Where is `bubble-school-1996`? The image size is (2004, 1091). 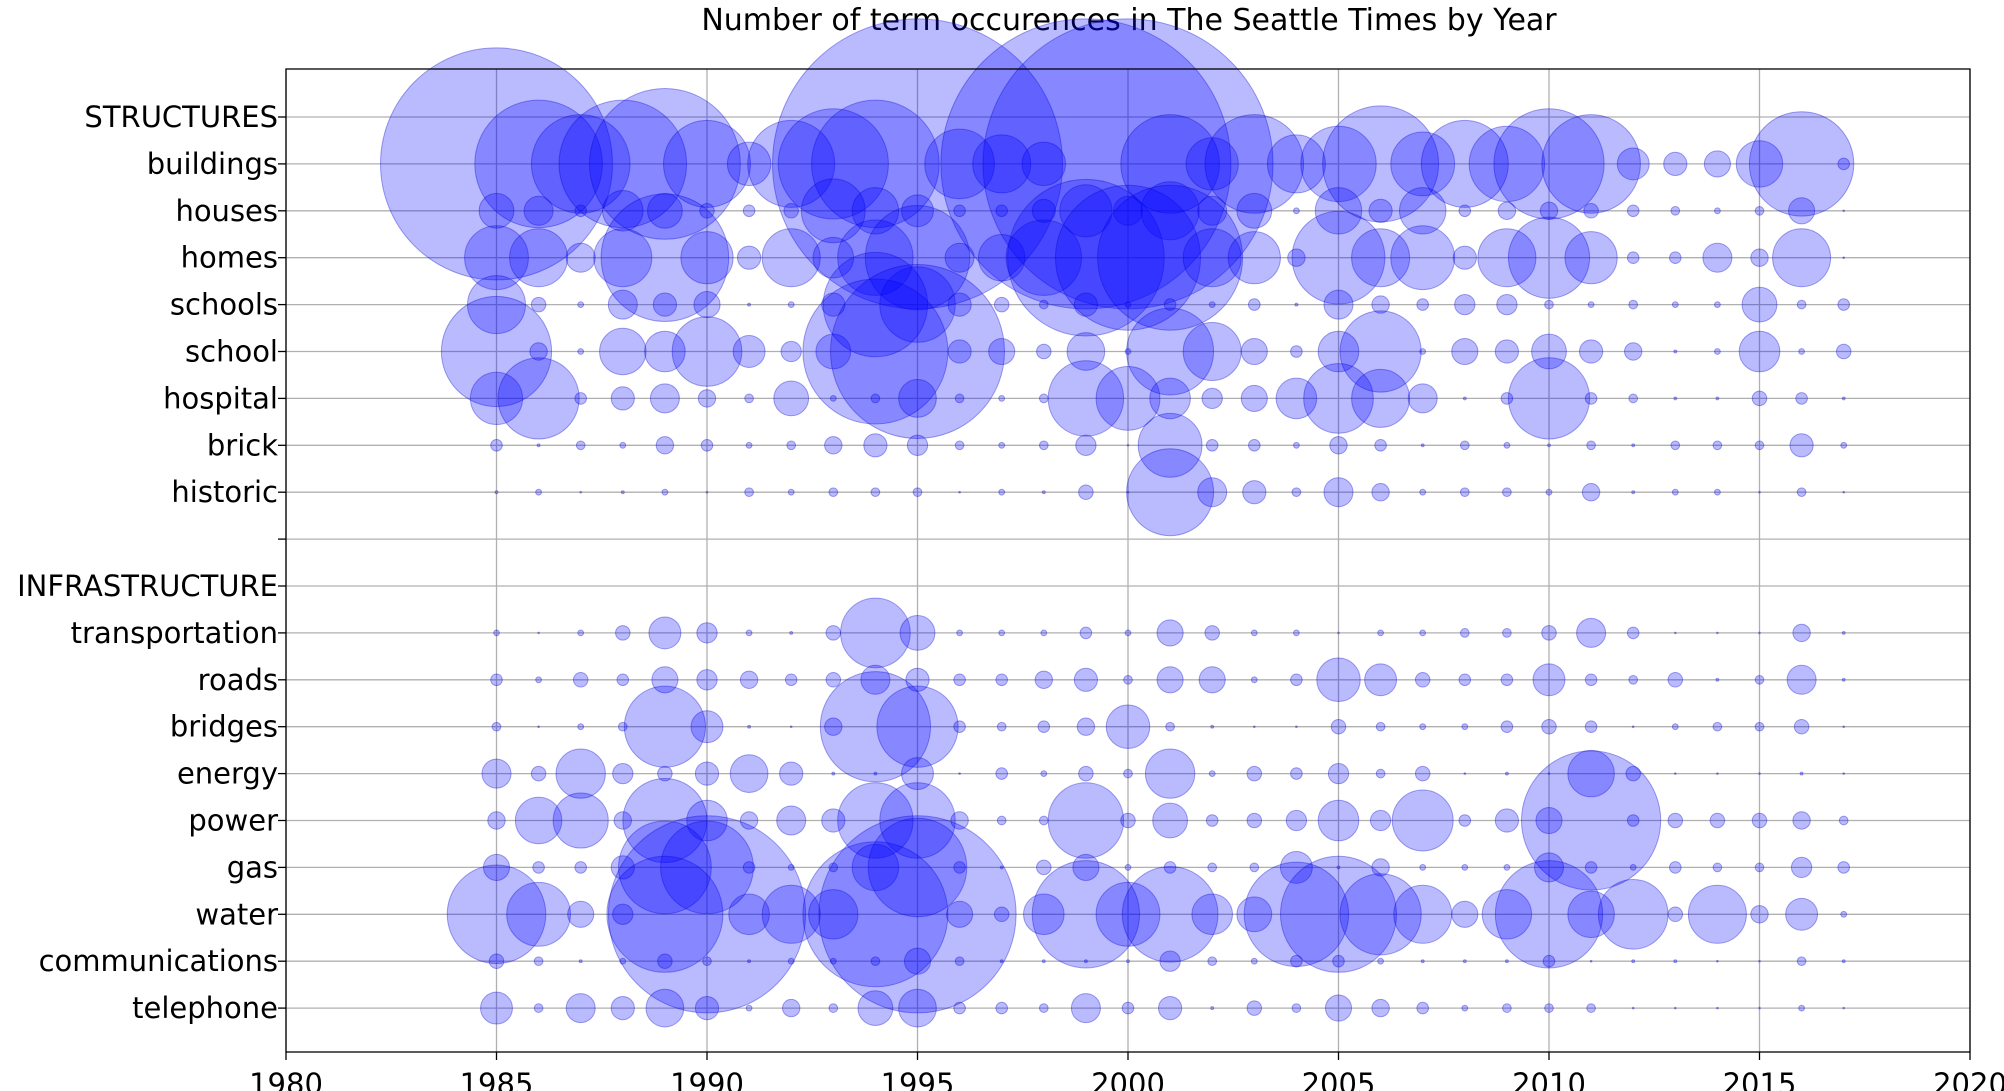 bubble-school-1996 is located at coordinates (959, 351).